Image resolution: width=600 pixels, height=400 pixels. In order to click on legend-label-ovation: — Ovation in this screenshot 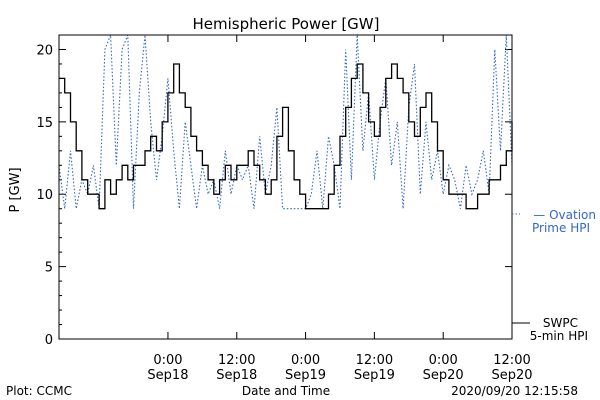, I will do `click(564, 215)`.